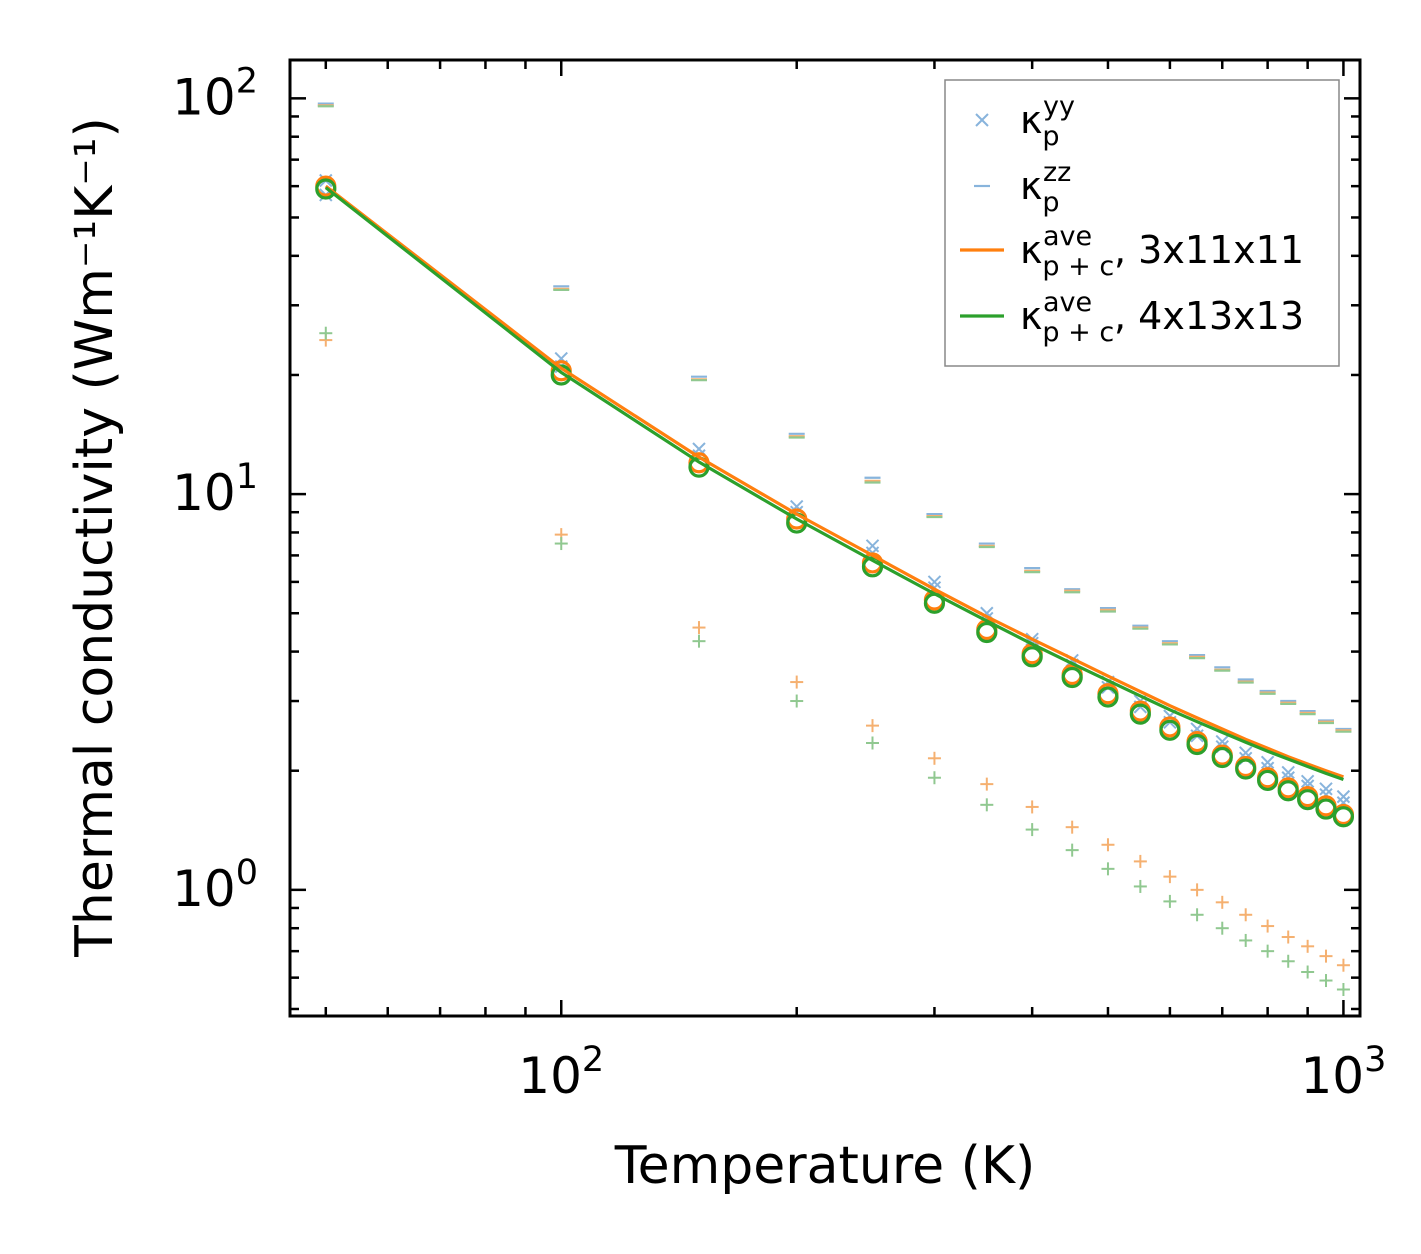  I want to click on legend-marker-swatch, so click(982, 120).